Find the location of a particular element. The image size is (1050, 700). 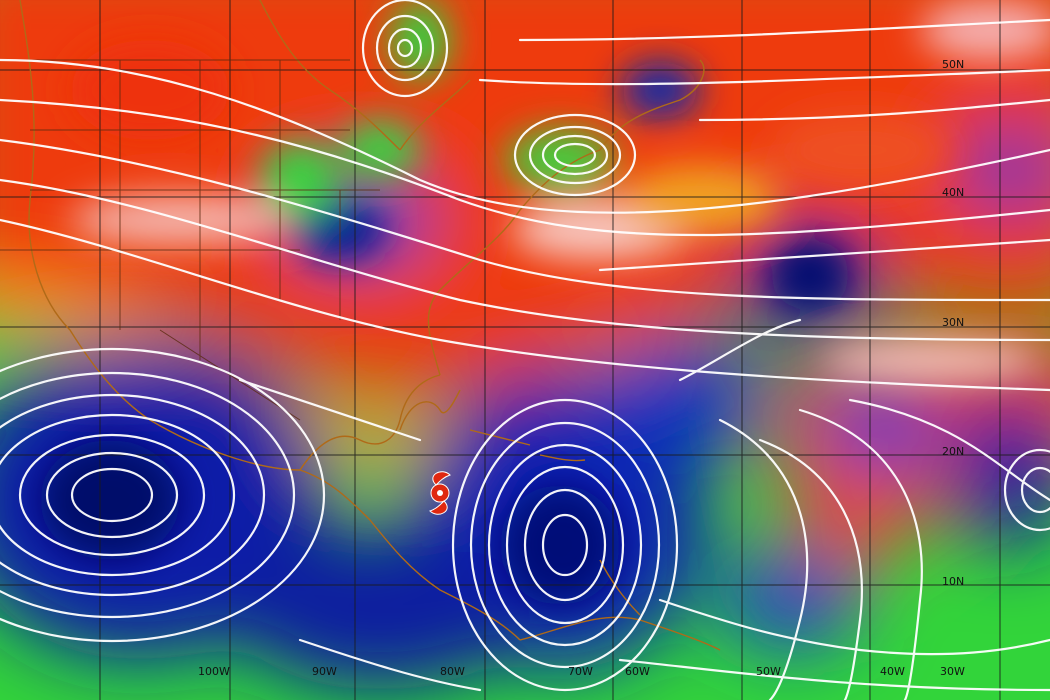

lat-label-30n: 30N is located at coordinates (953, 322).